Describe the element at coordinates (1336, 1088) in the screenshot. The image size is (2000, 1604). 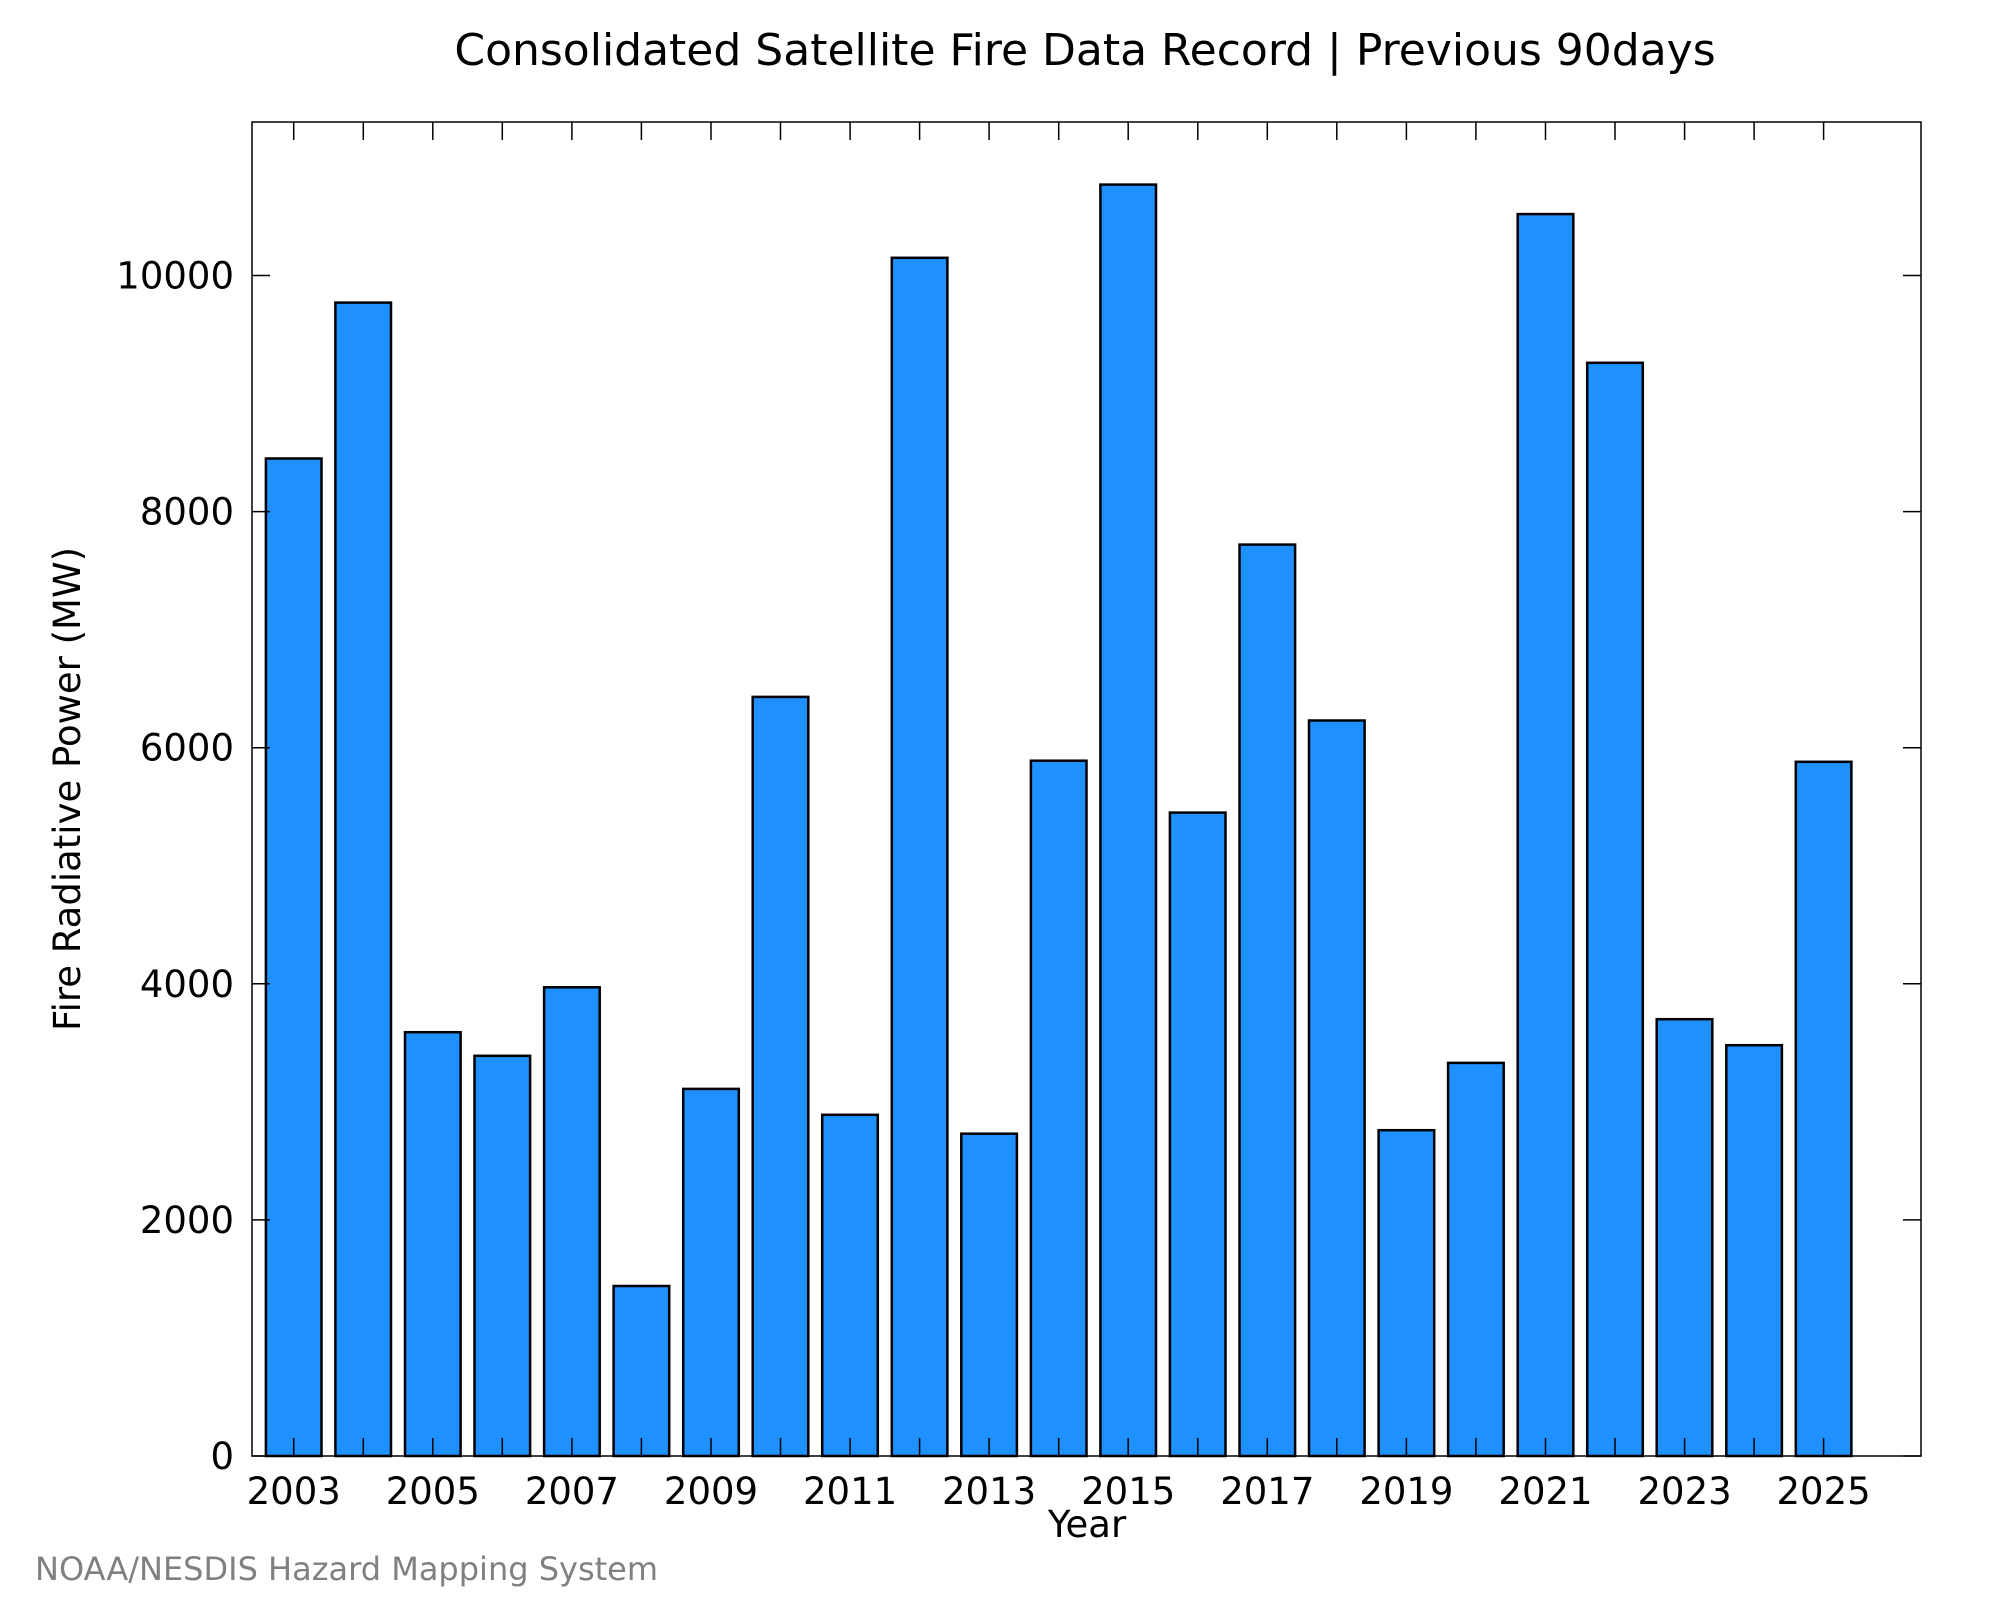
I see `bar-2018` at that location.